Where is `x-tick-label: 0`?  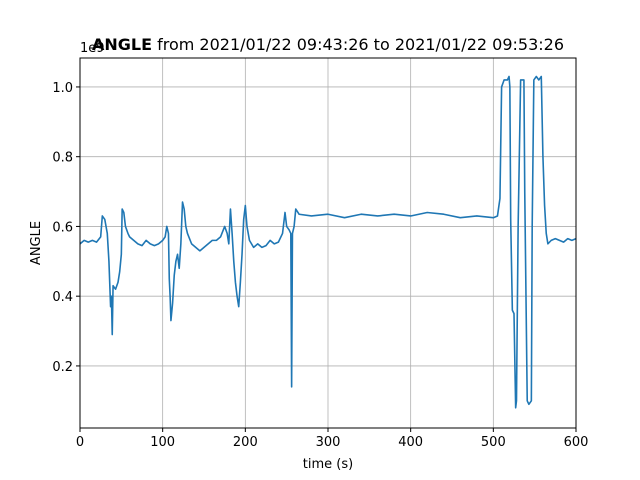
x-tick-label: 0 is located at coordinates (80, 442).